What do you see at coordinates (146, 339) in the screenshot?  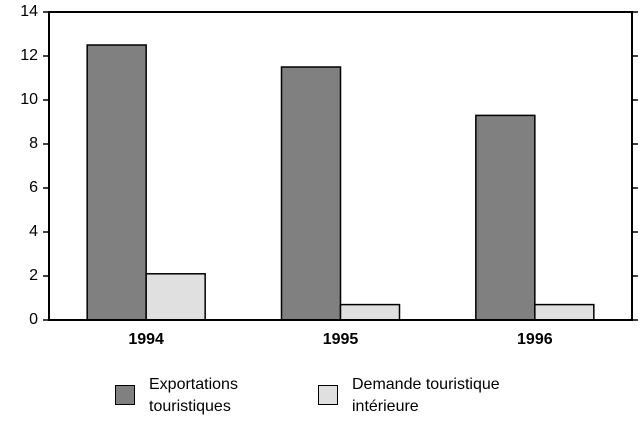 I see `x-tick-label: 1994` at bounding box center [146, 339].